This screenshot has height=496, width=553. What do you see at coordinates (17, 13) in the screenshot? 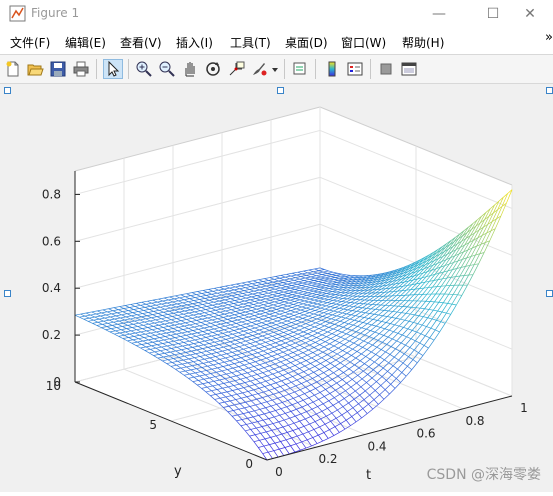
I see `matlab-figure-icon` at bounding box center [17, 13].